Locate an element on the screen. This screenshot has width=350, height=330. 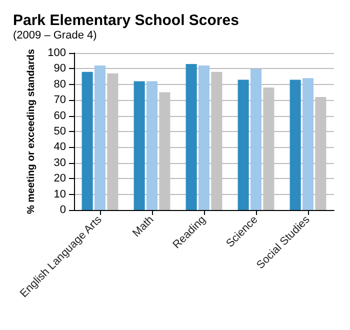
y-tick-label: 80 is located at coordinates (60, 84).